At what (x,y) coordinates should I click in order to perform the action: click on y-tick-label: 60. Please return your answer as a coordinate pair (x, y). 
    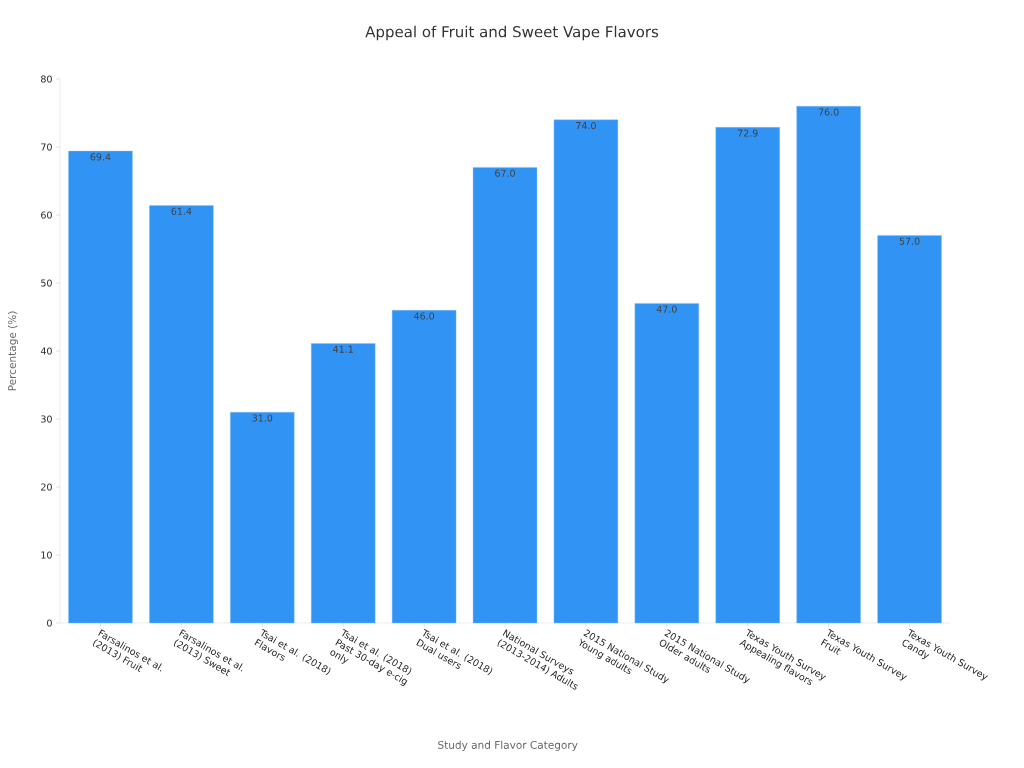
    Looking at the image, I should click on (46, 215).